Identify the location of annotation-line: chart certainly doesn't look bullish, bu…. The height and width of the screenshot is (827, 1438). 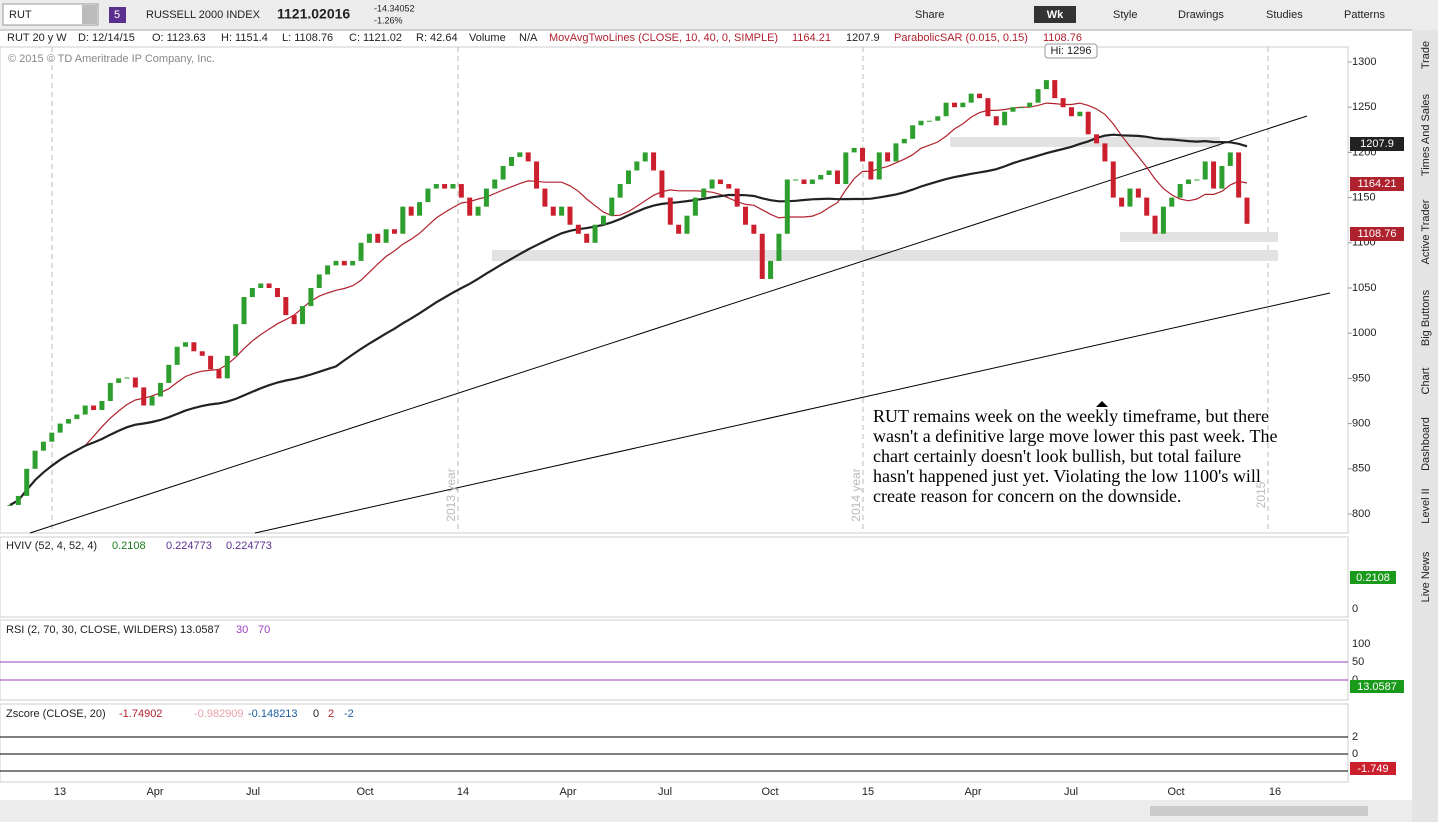
(1057, 456).